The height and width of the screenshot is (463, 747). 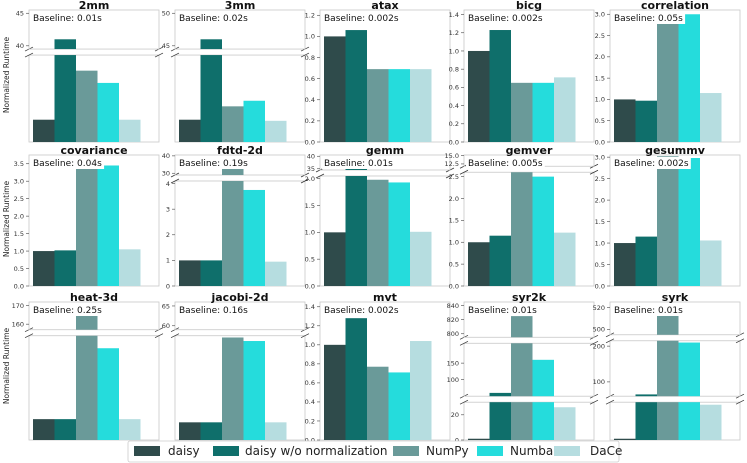 What do you see at coordinates (453, 306) in the screenshot?
I see `tick-label: 840` at bounding box center [453, 306].